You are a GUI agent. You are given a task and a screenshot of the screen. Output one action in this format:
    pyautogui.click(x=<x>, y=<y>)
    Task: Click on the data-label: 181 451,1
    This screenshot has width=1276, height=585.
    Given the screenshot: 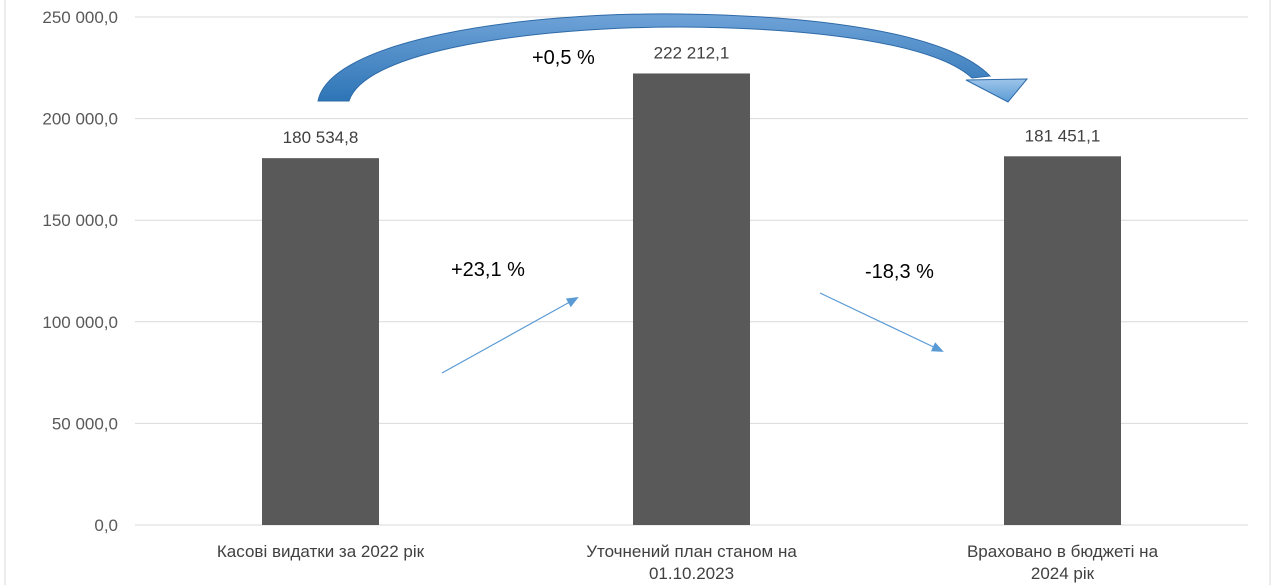 What is the action you would take?
    pyautogui.click(x=1063, y=135)
    